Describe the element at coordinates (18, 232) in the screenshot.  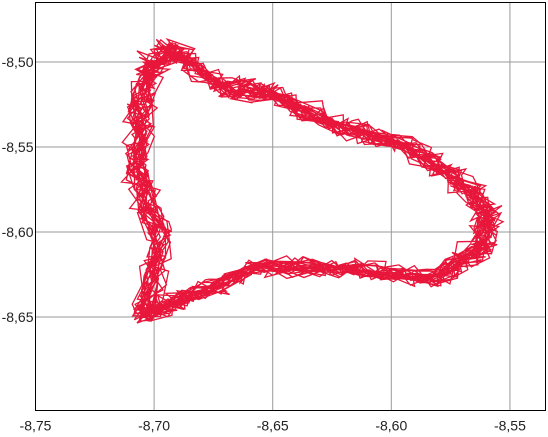
I see `y-tick-label: -8,60` at that location.